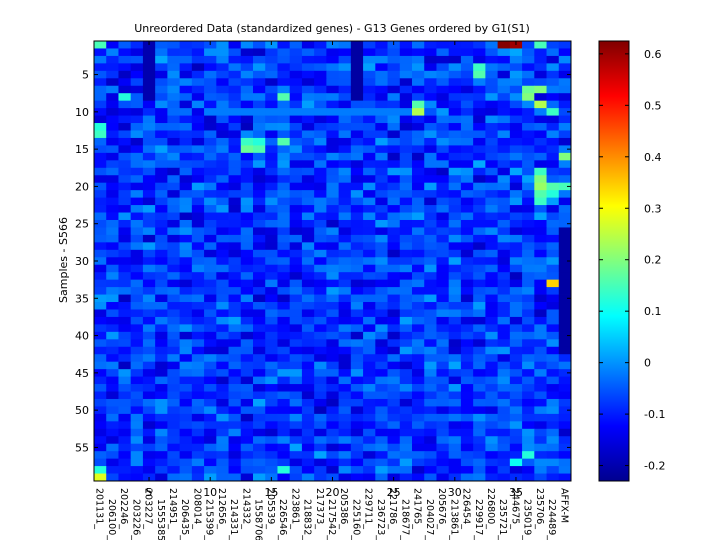 Image resolution: width=720 pixels, height=540 pixels. Describe the element at coordinates (380, 519) in the screenshot. I see `gene-label: 236723_` at that location.